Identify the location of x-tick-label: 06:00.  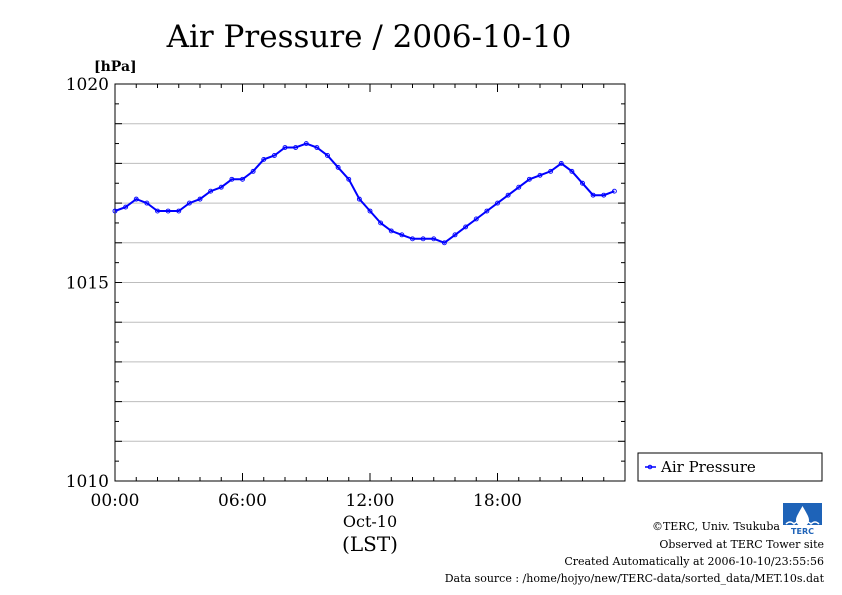
(242, 501).